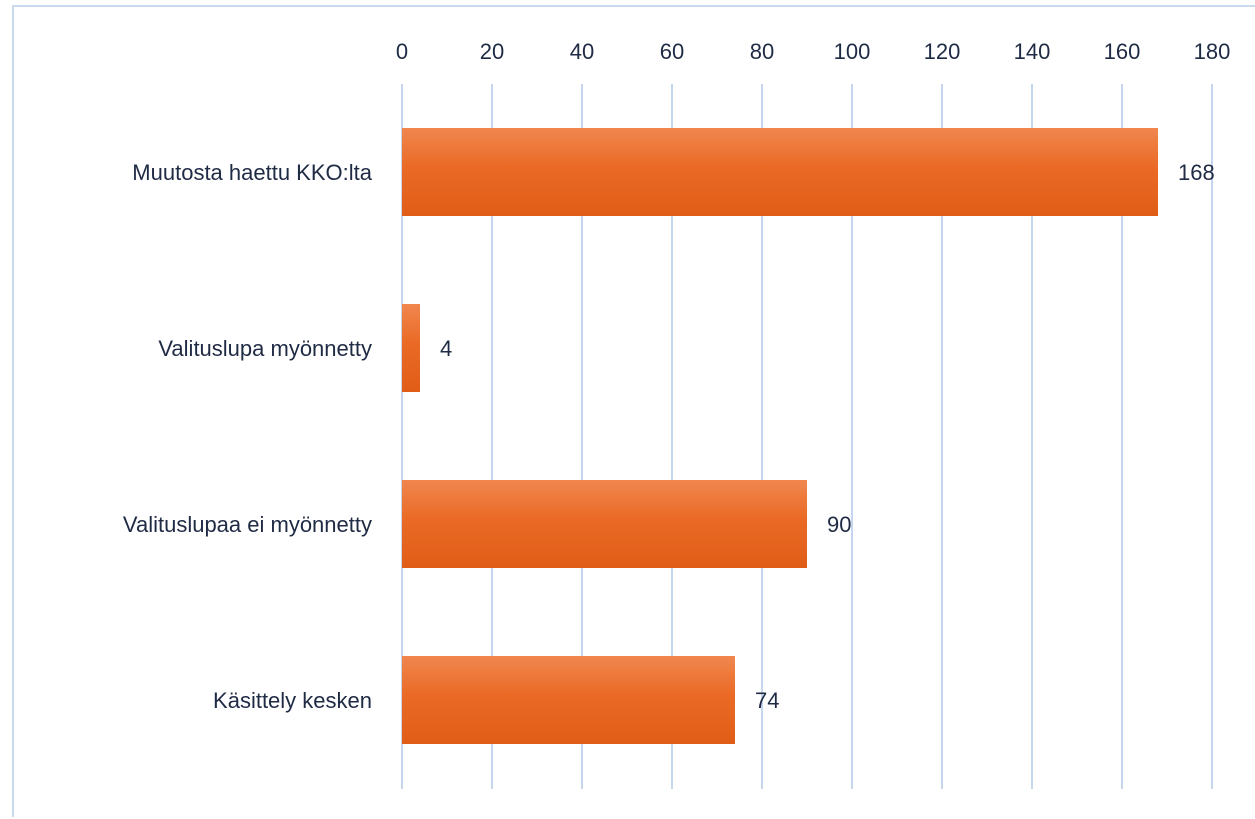 This screenshot has width=1255, height=819. What do you see at coordinates (852, 51) in the screenshot?
I see `x-tick-label: 100` at bounding box center [852, 51].